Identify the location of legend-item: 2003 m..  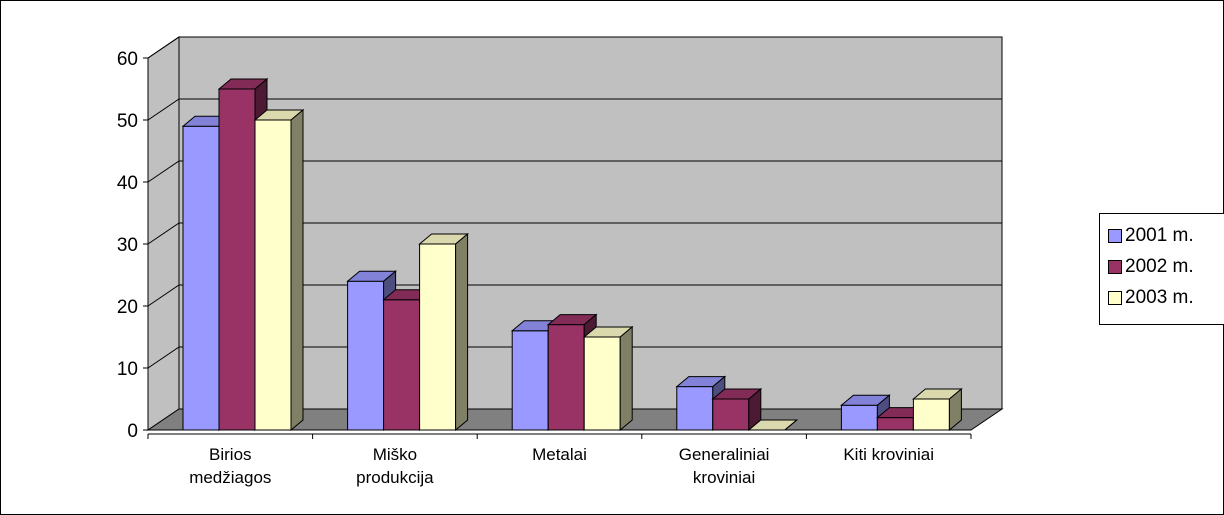
(1151, 298).